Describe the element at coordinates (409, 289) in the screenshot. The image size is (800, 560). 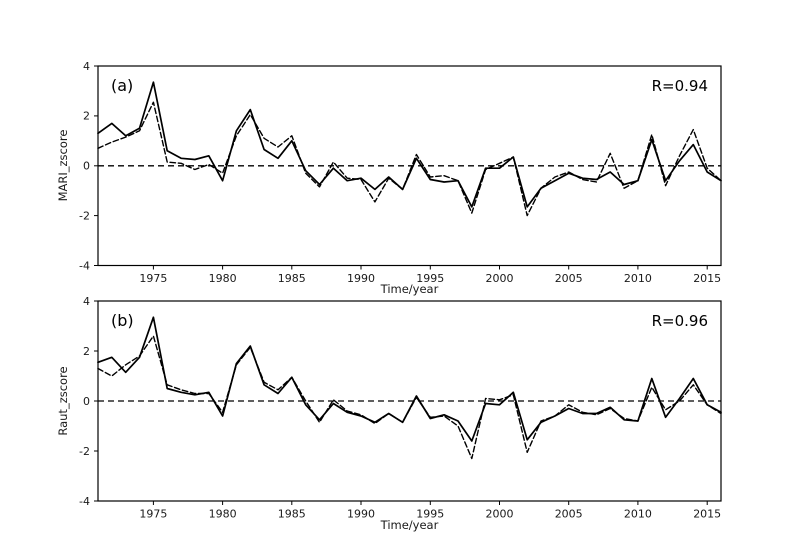
I see `panel-a-xlabel: Time/year` at that location.